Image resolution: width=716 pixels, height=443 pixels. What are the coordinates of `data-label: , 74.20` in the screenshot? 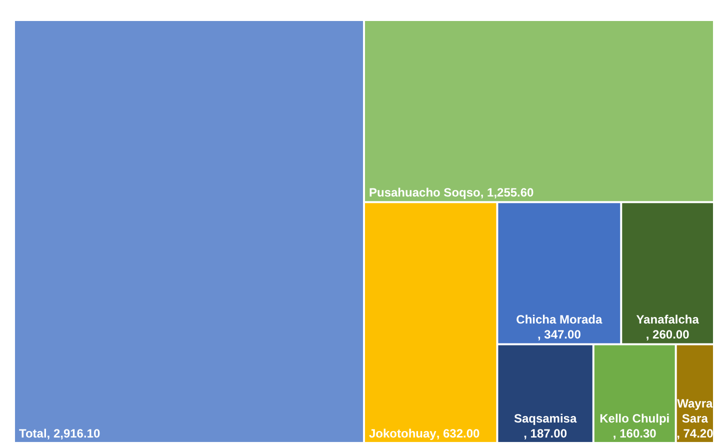 It's located at (695, 433).